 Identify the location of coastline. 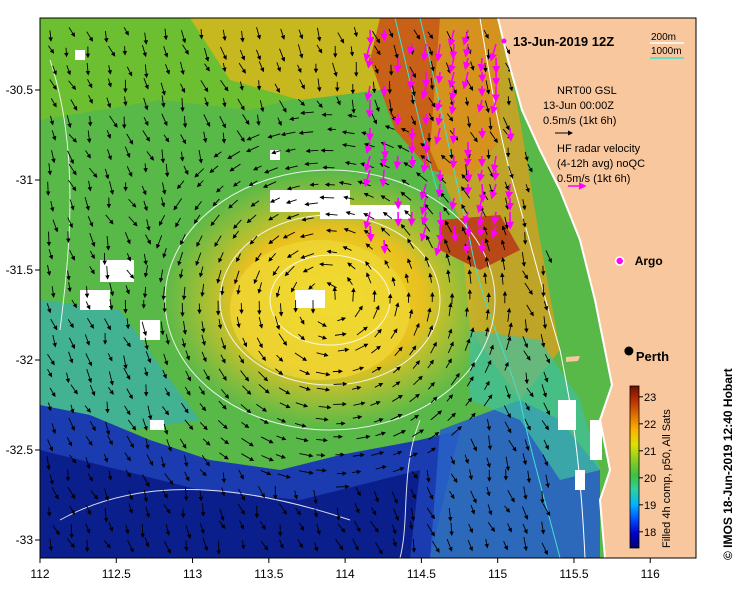
(555, 288).